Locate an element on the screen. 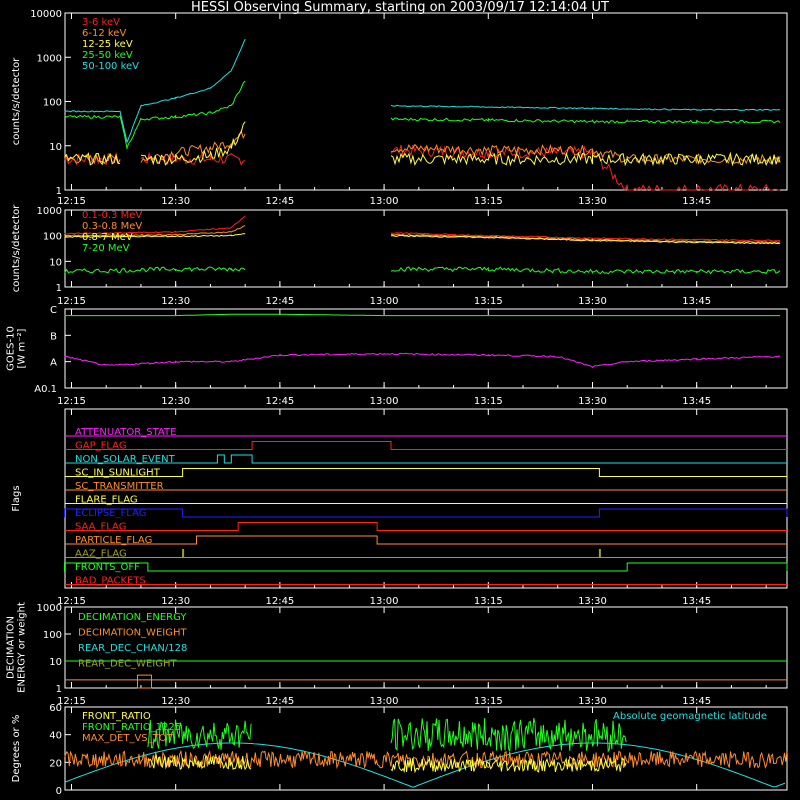  legend-entry: 12-25 keV is located at coordinates (107, 44).